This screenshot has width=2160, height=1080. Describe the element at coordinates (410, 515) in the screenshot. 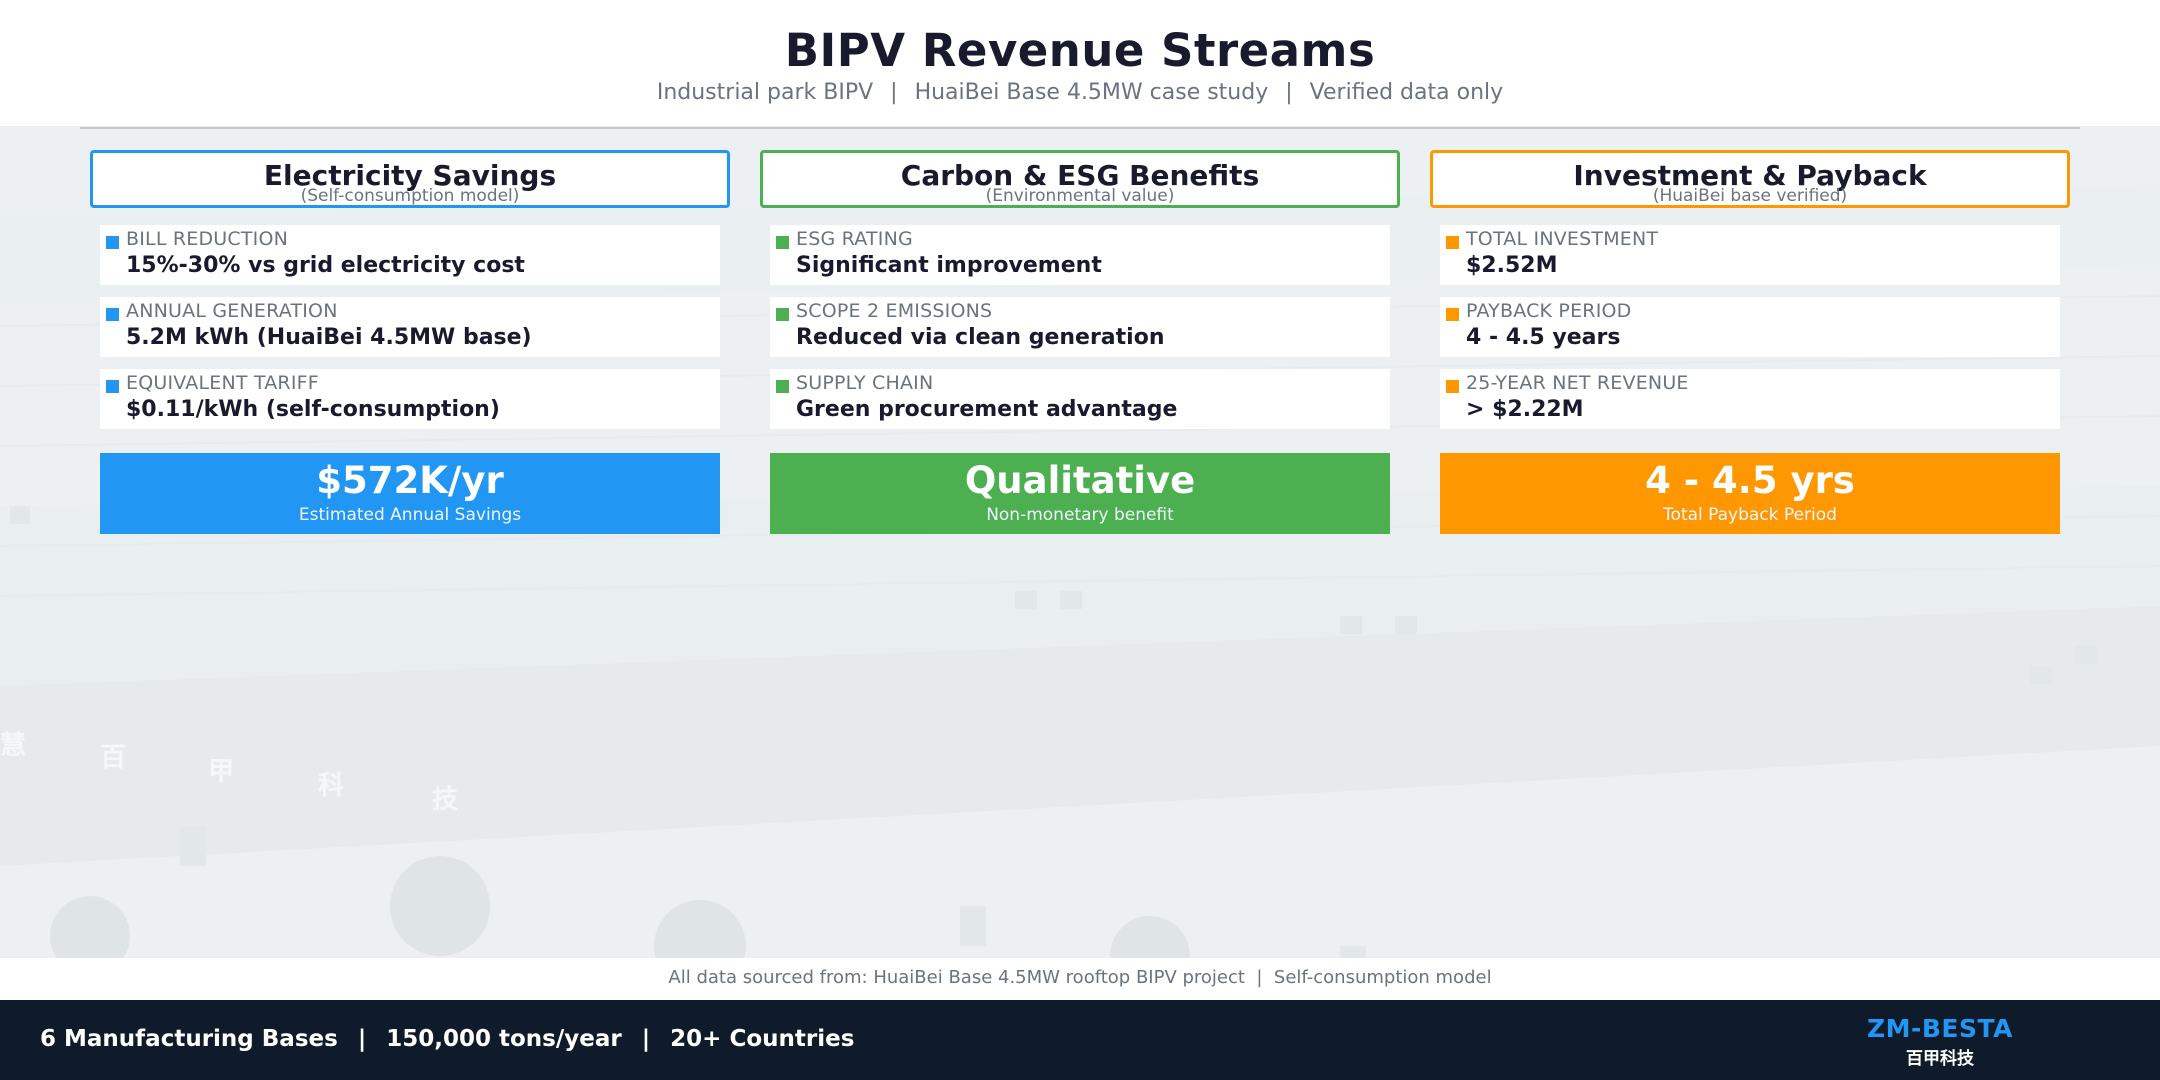

I see `summary-caption: Estimated Annual Savings` at that location.